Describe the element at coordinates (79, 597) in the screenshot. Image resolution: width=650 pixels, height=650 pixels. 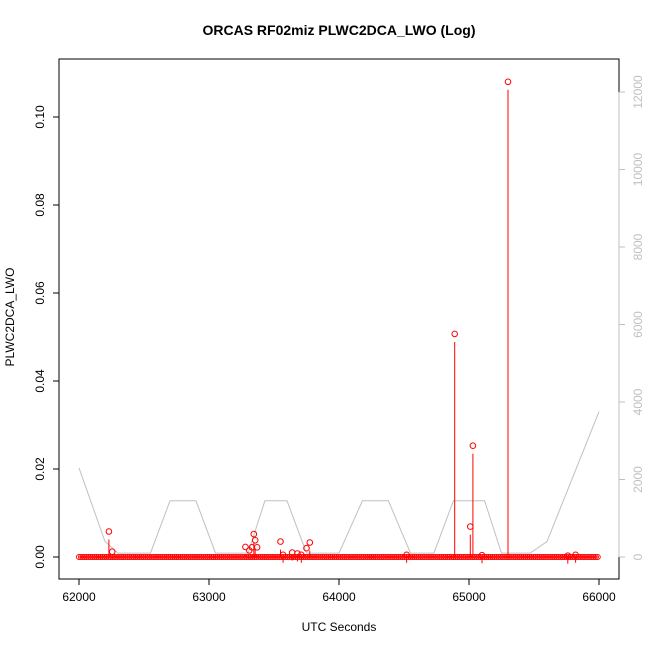
I see `x-tick-label: 62000` at that location.